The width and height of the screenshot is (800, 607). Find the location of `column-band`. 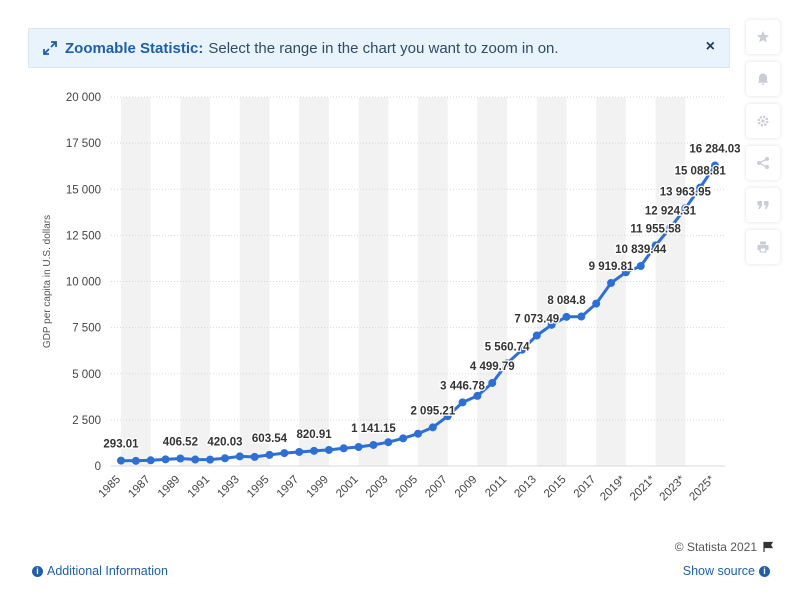

column-band is located at coordinates (254, 281).